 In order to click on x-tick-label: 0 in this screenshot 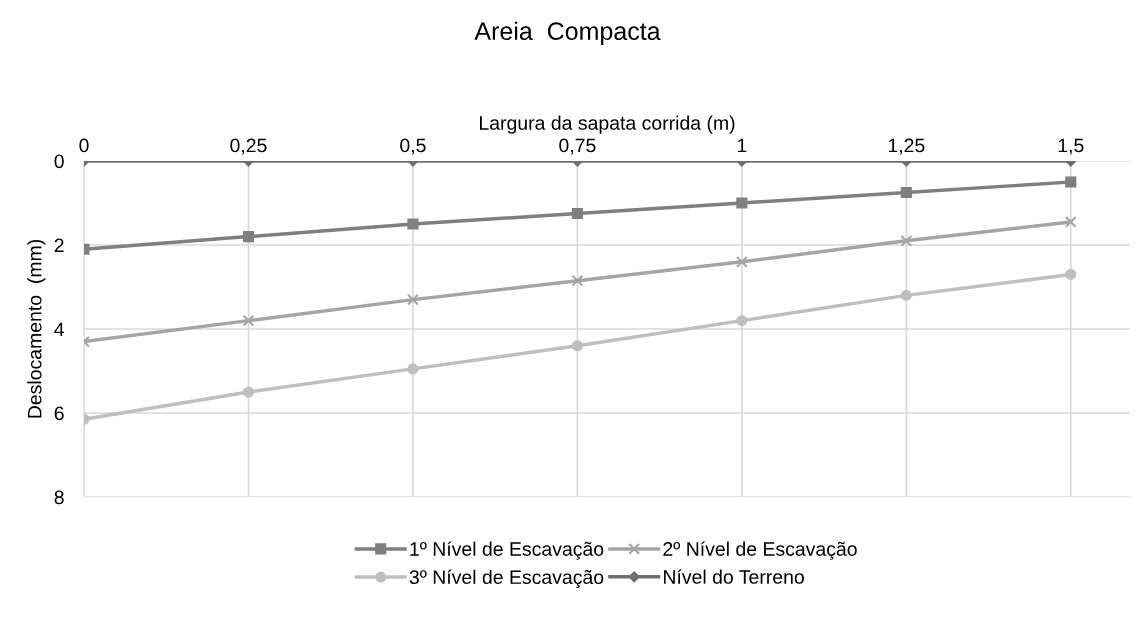, I will do `click(84, 145)`.